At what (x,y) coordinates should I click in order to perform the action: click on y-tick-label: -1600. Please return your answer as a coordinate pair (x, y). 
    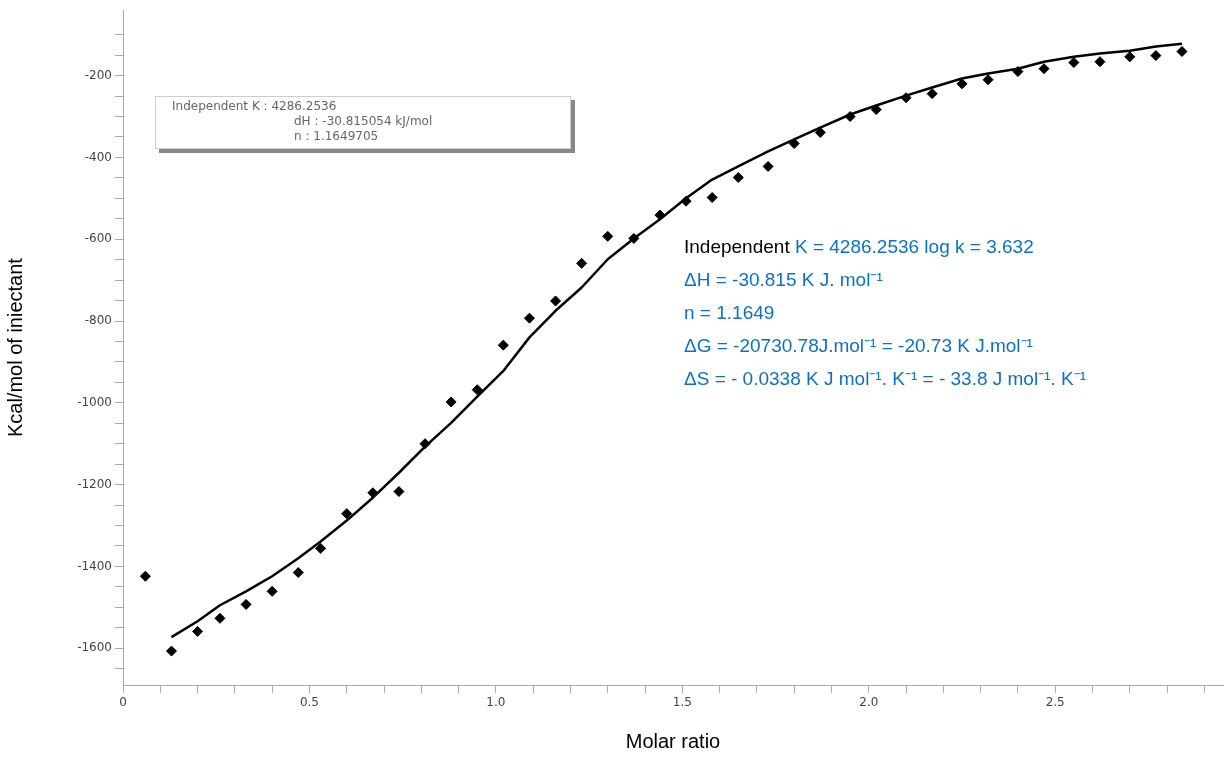
    Looking at the image, I should click on (94, 647).